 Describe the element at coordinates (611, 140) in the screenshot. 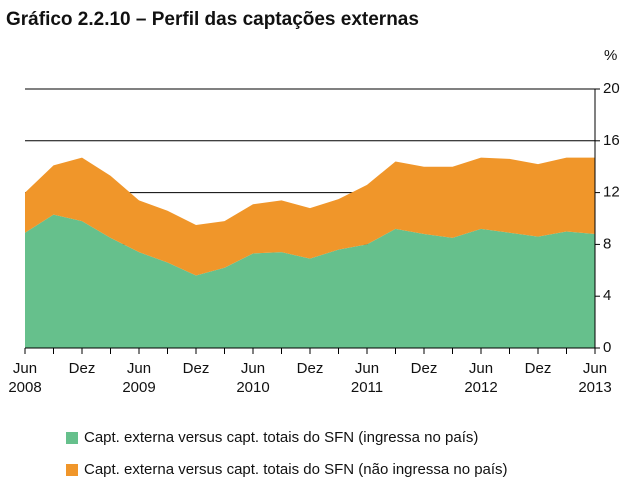

I see `y-tick-label: 16` at that location.